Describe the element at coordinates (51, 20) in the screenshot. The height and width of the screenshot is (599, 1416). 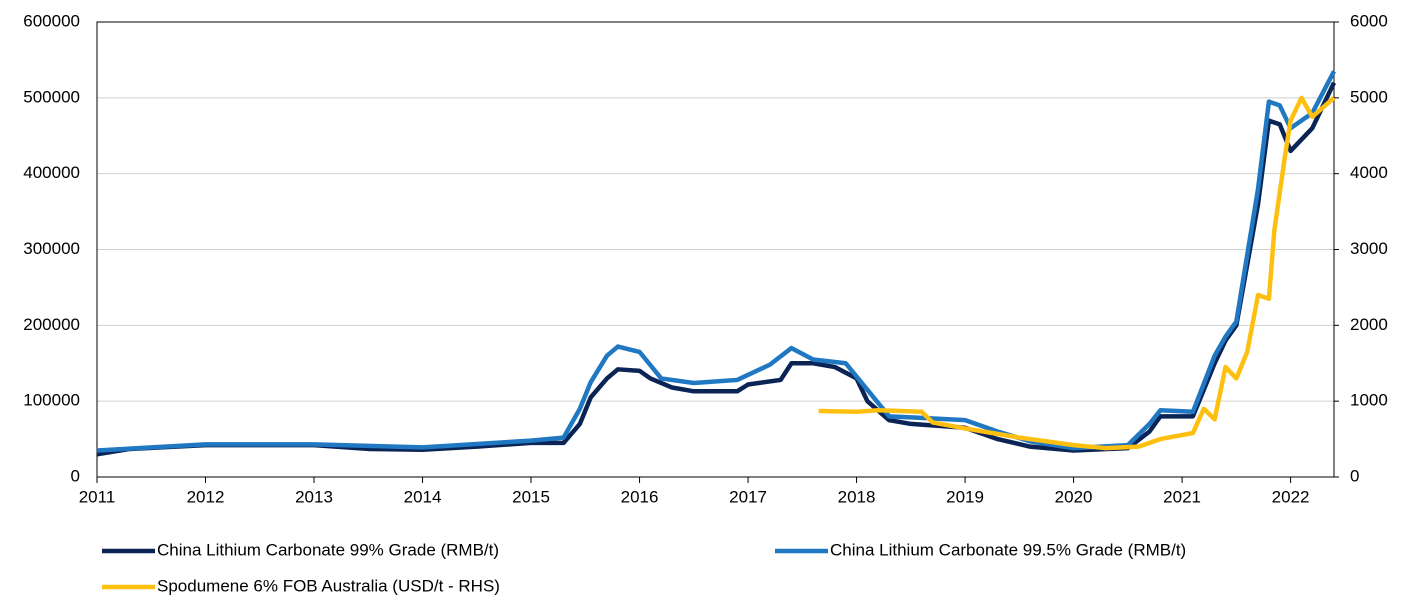
I see `y-tick-label: 600000` at that location.